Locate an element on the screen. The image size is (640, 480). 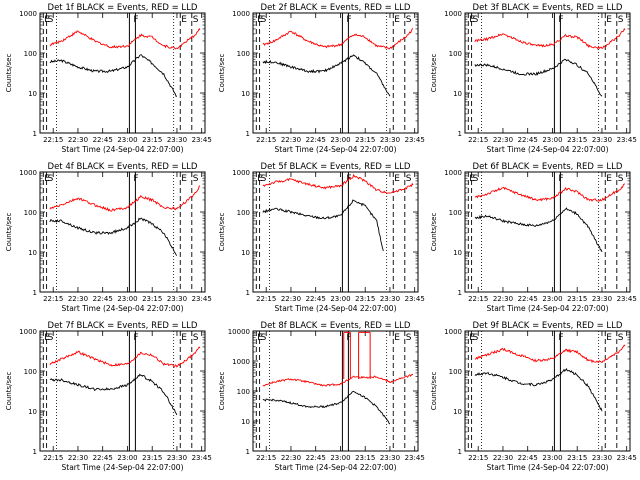
chart-title: Det 1f BLACK = Events, RED = LLD is located at coordinates (123, 8).